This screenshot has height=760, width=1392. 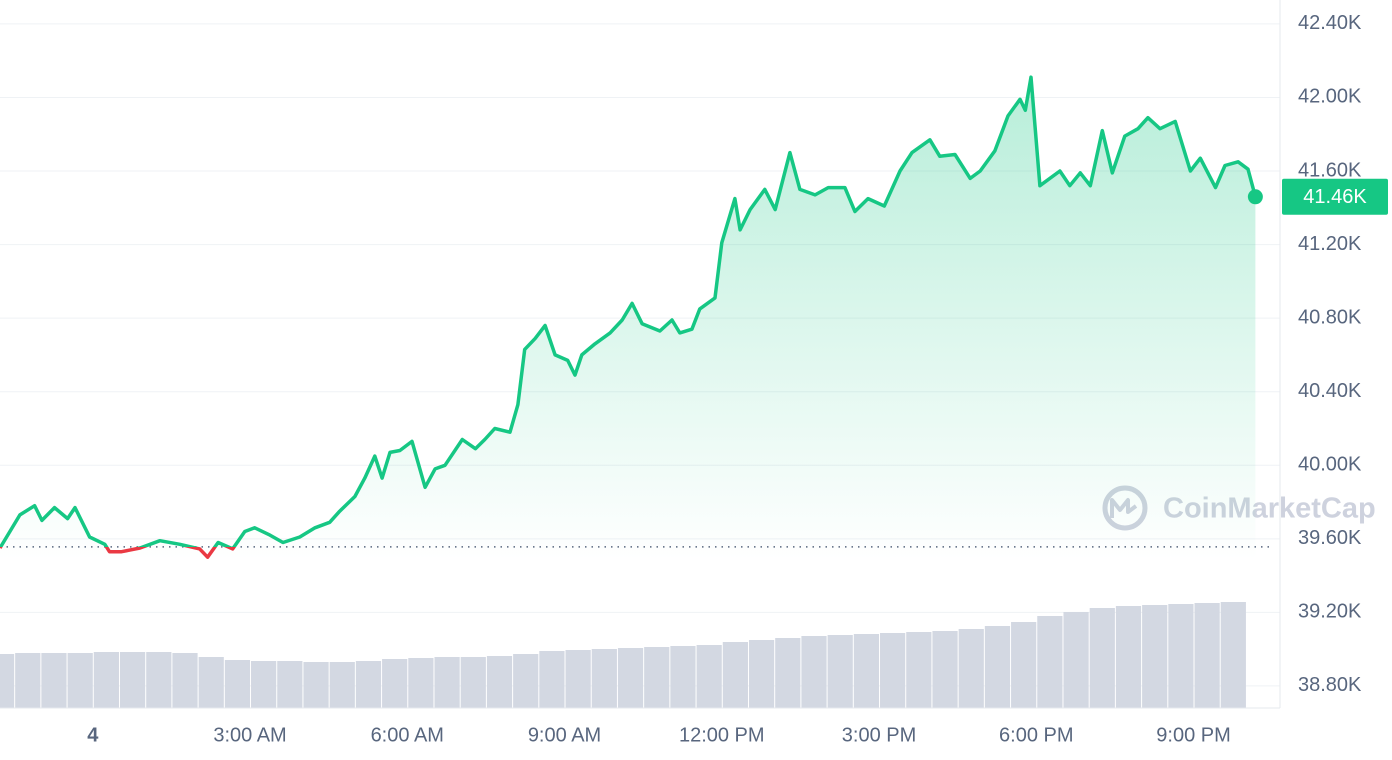 I want to click on x-tick-label: 9:00 AM, so click(x=564, y=735).